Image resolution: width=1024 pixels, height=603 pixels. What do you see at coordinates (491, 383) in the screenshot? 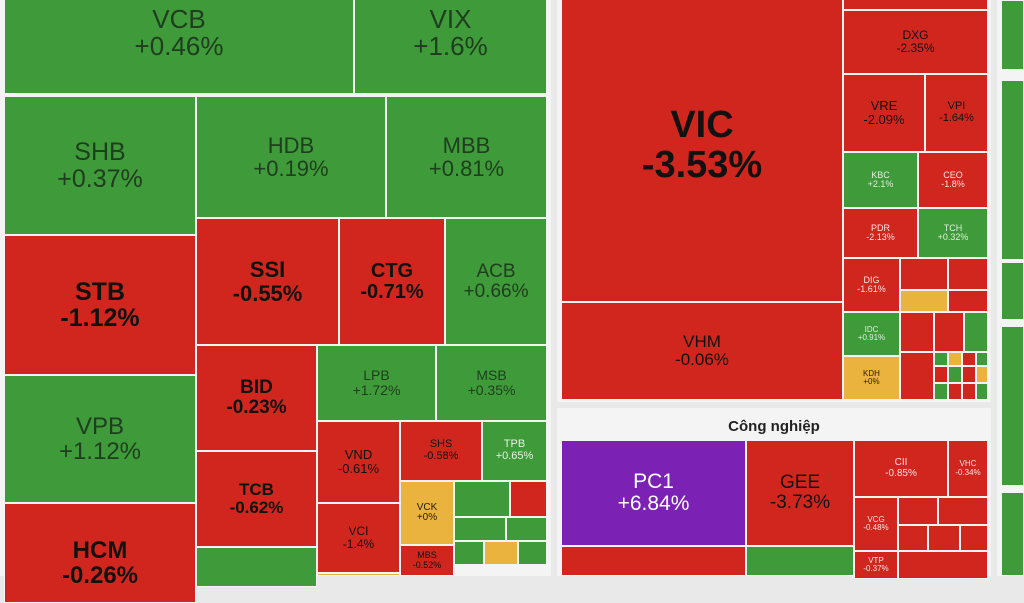
I see `stock-tile-msb: MSB +0.35%` at bounding box center [491, 383].